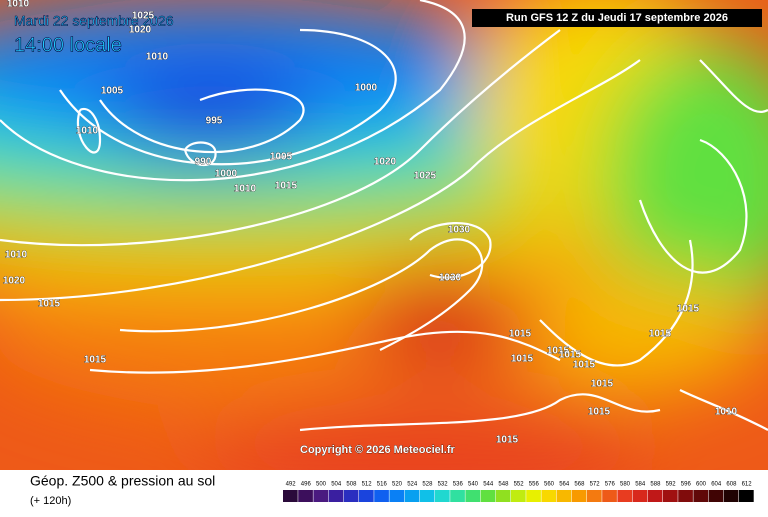 The height and width of the screenshot is (517, 768). Describe the element at coordinates (382, 485) in the screenshot. I see `scale-label: 516` at that location.